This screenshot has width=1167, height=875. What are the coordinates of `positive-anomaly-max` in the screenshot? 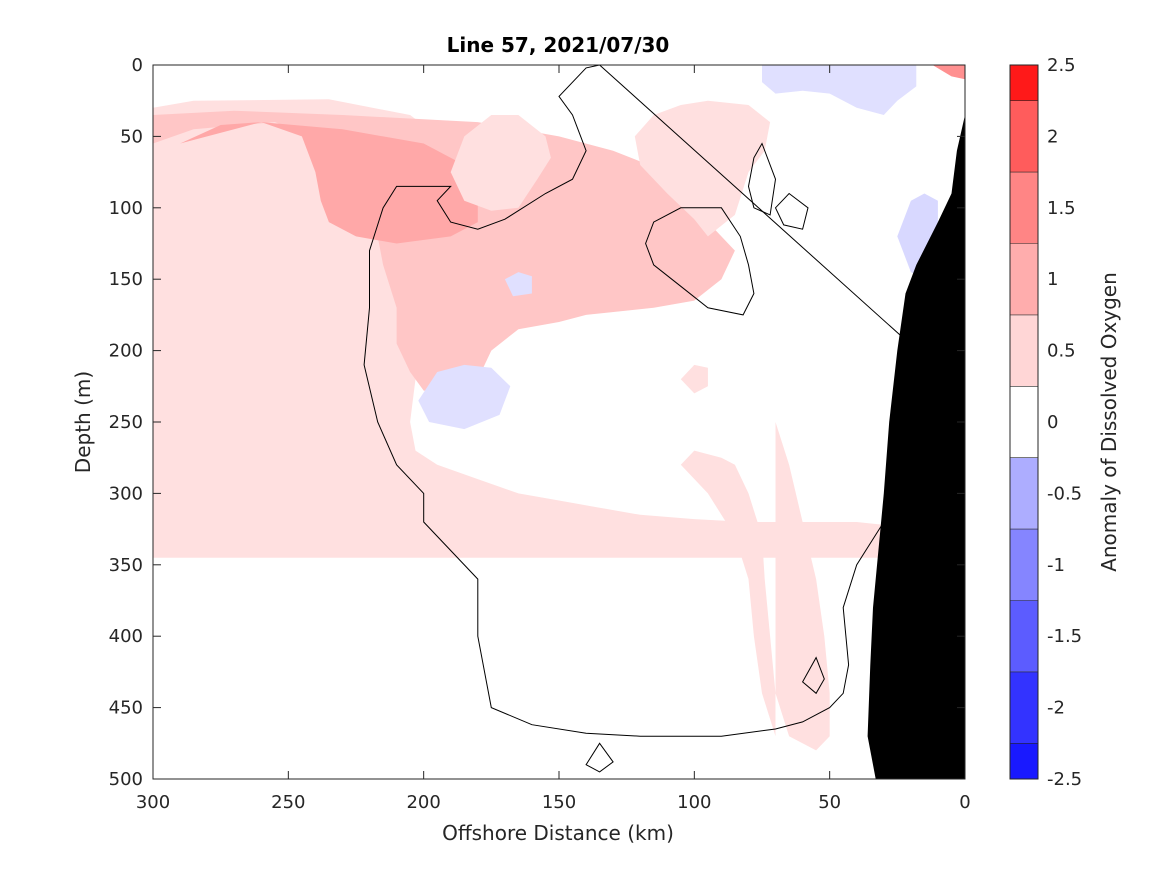 It's located at (329, 183).